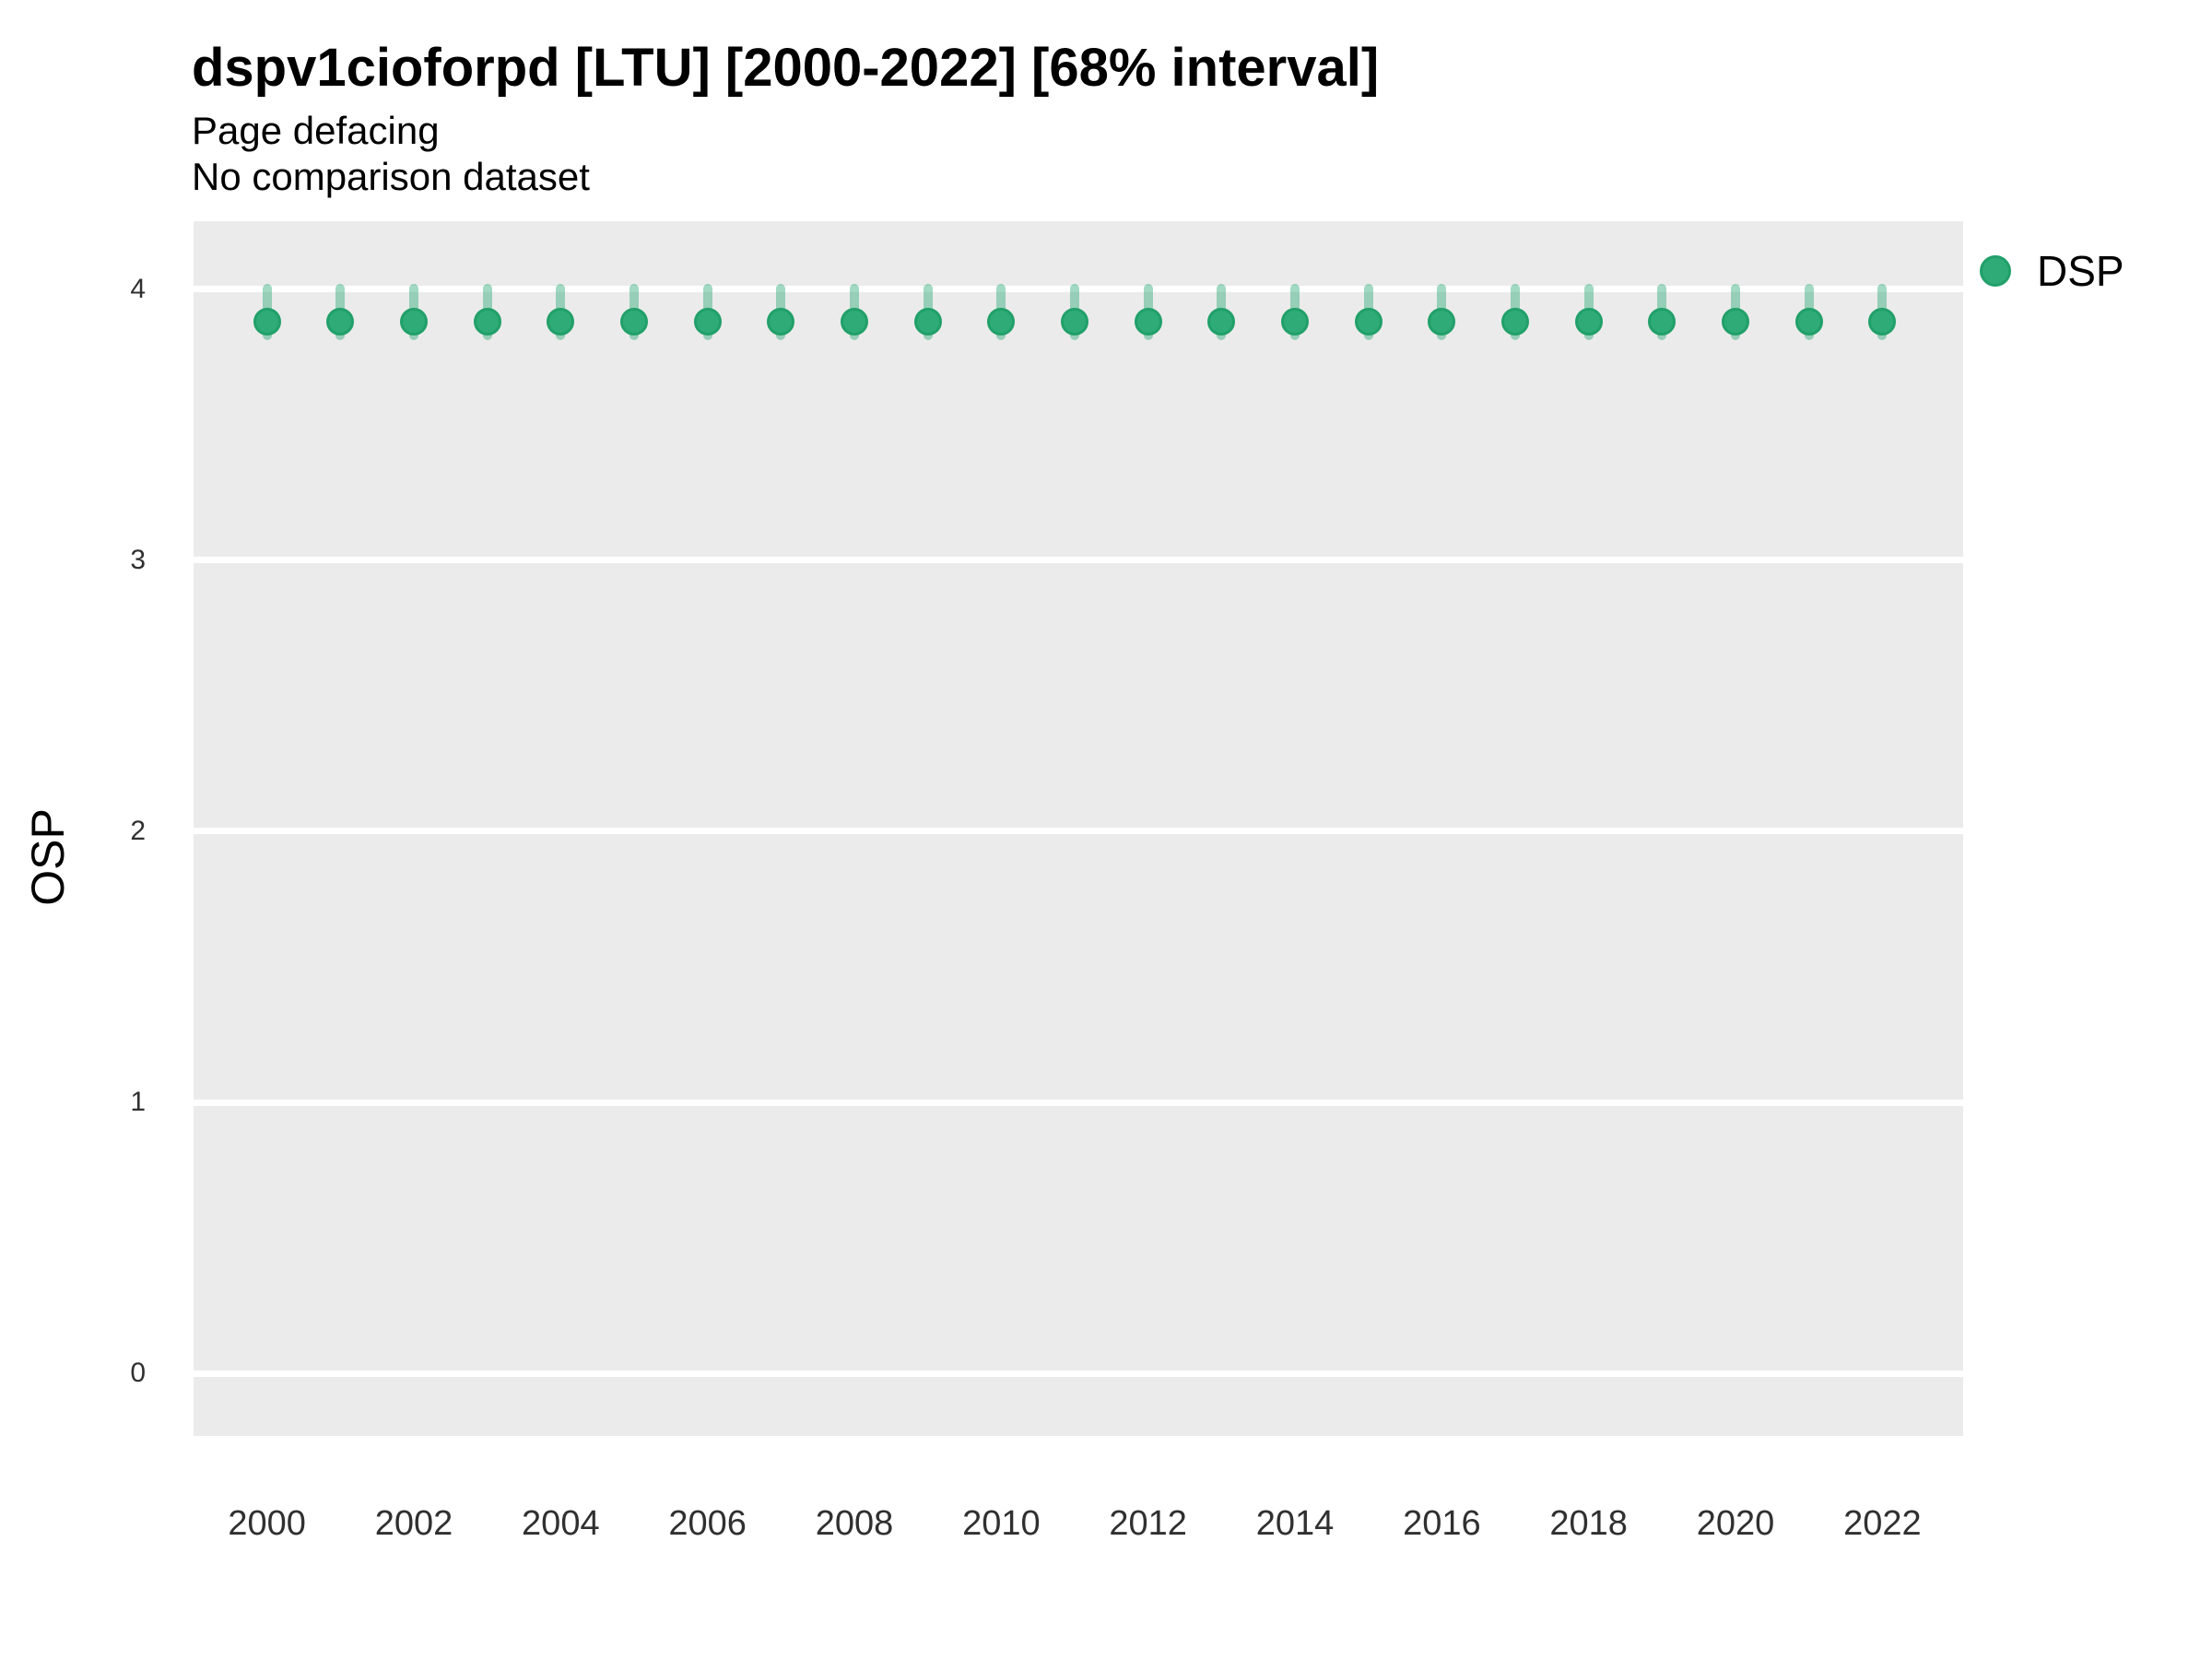 This screenshot has width=2212, height=1659. I want to click on chart-subtitle: Page defacing, so click(316, 130).